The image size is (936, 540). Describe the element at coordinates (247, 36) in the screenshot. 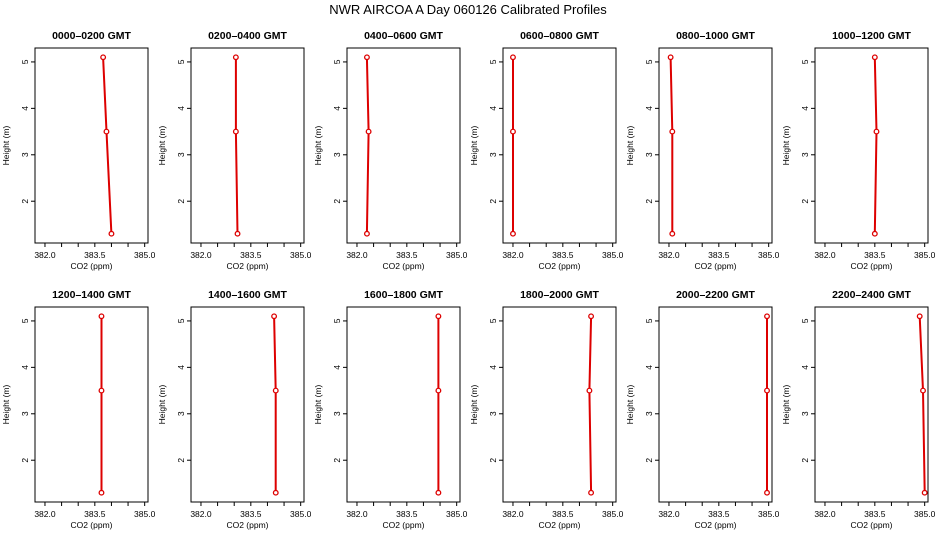

I see `panel-title: 0200–0400 GMT` at that location.